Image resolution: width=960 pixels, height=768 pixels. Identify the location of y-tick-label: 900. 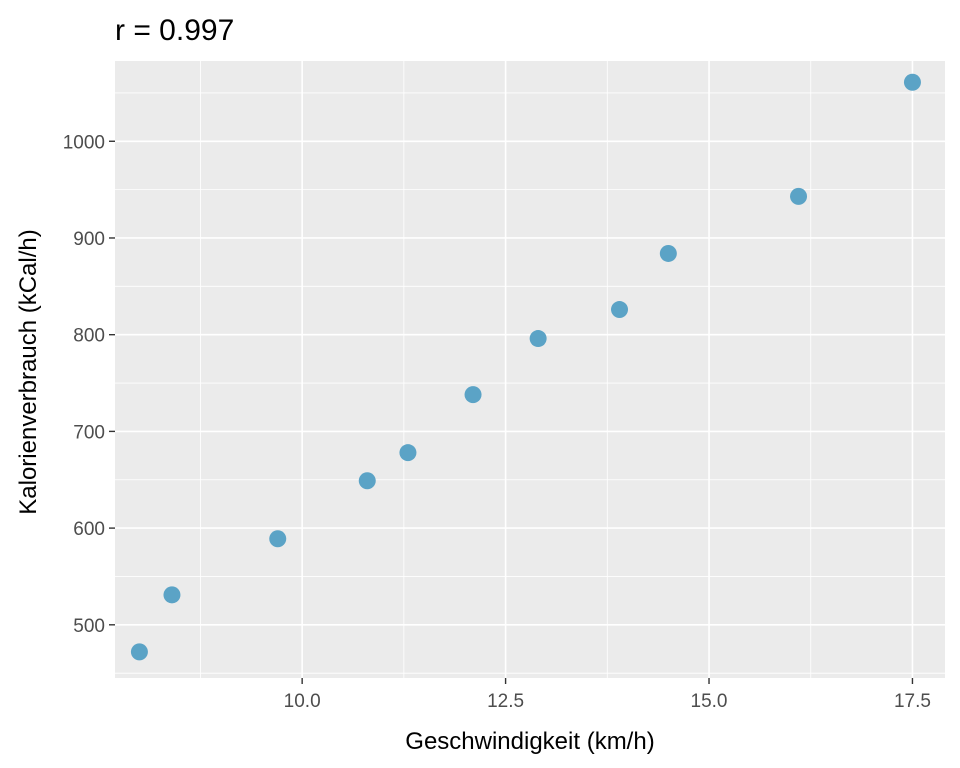
(89, 239).